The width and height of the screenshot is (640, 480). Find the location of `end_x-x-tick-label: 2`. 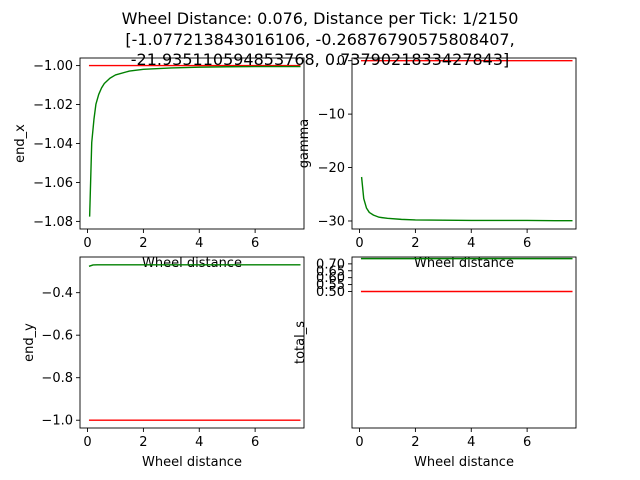

end_x-x-tick-label: 2 is located at coordinates (143, 243).